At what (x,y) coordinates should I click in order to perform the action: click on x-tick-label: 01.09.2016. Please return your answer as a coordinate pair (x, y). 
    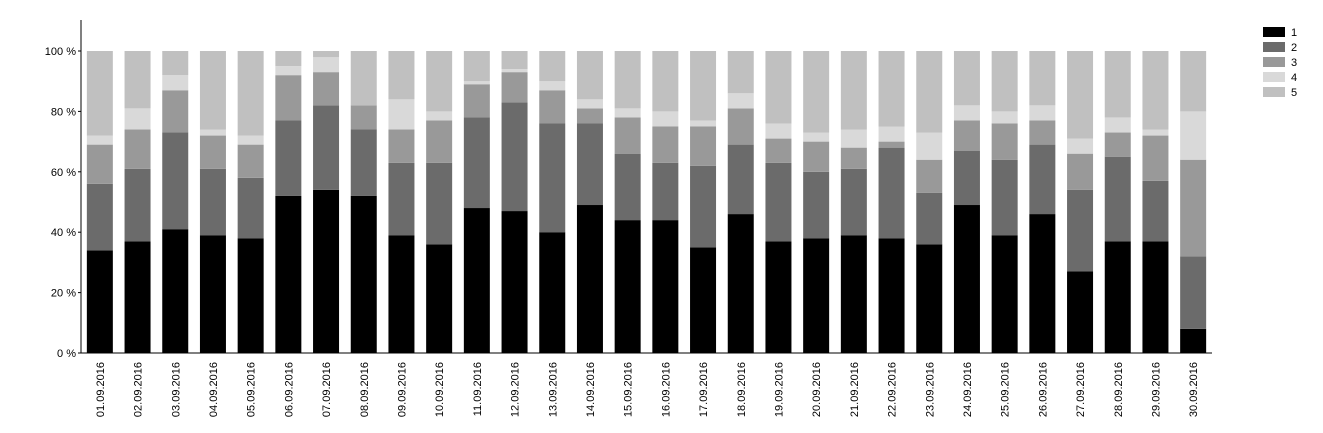
    Looking at the image, I should click on (101, 389).